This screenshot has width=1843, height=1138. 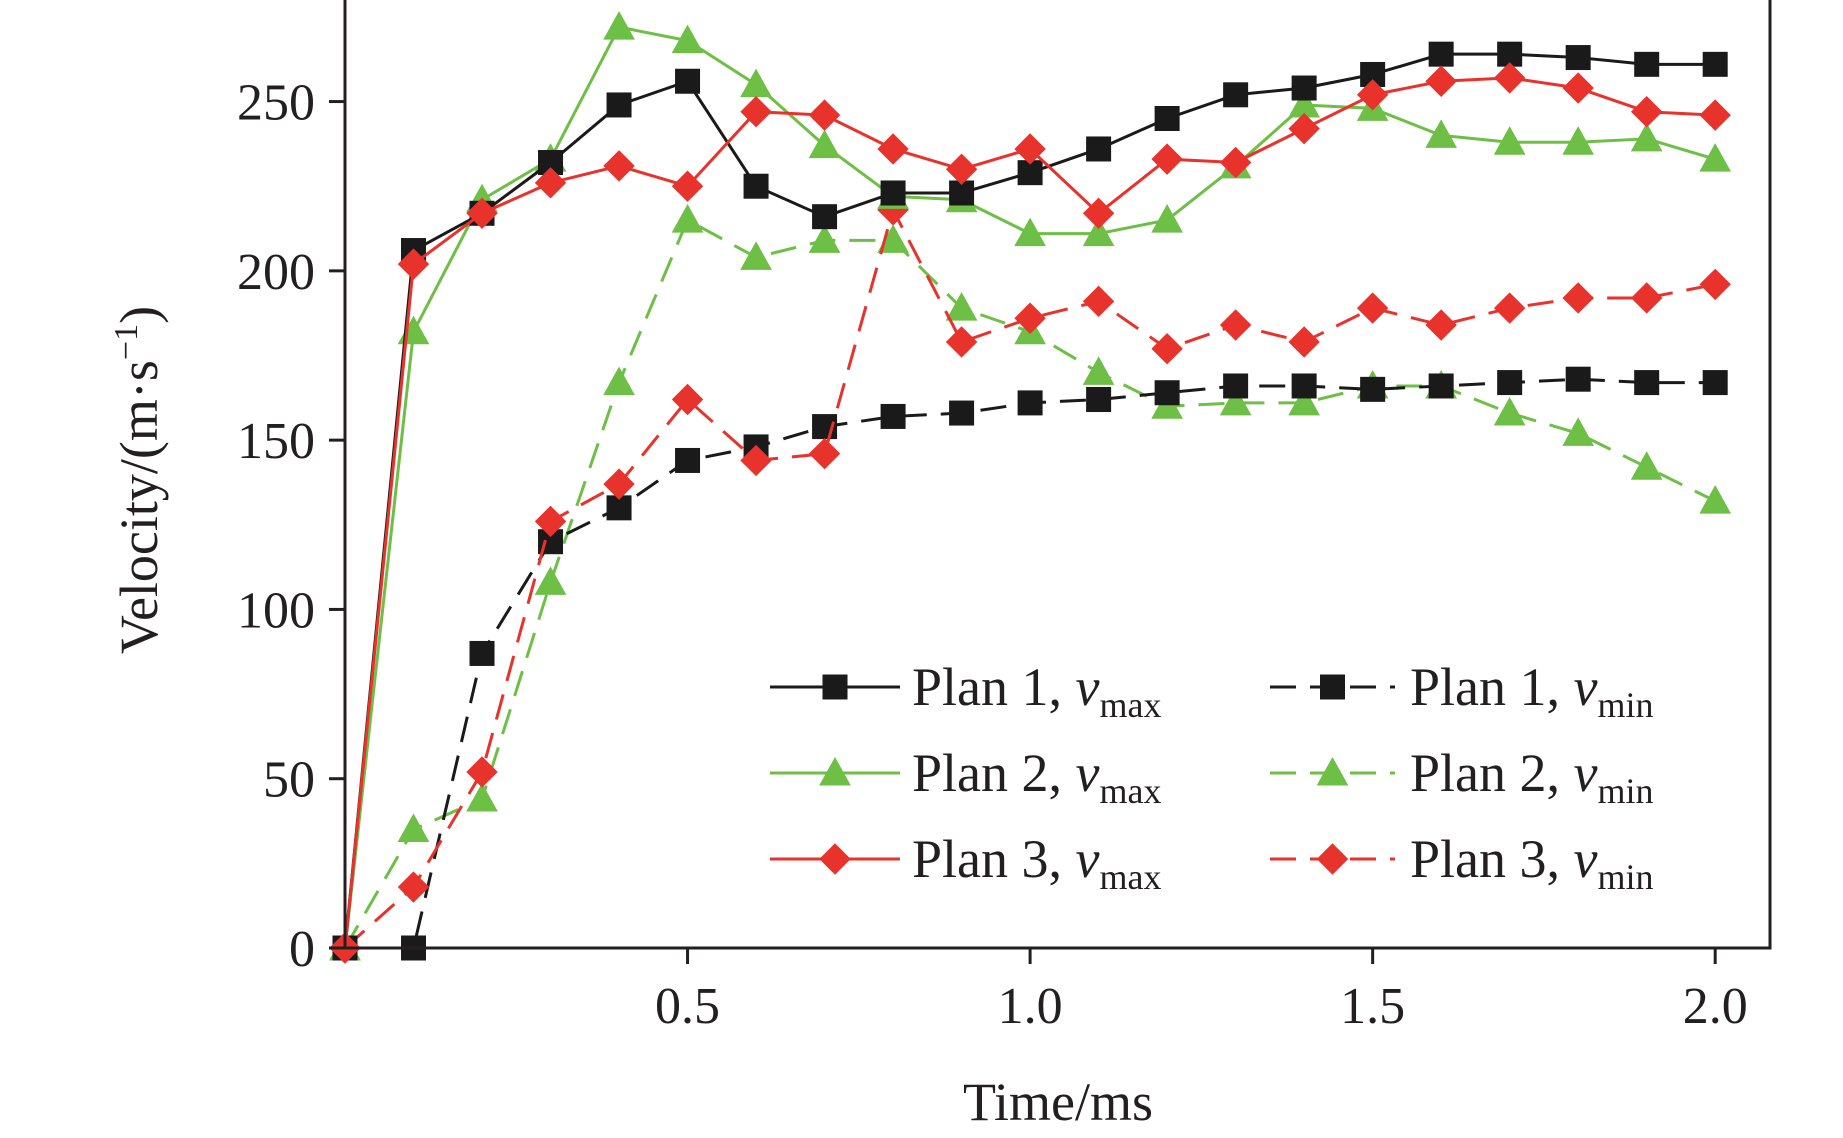 I want to click on y-tick-label: 0, so click(x=302, y=949).